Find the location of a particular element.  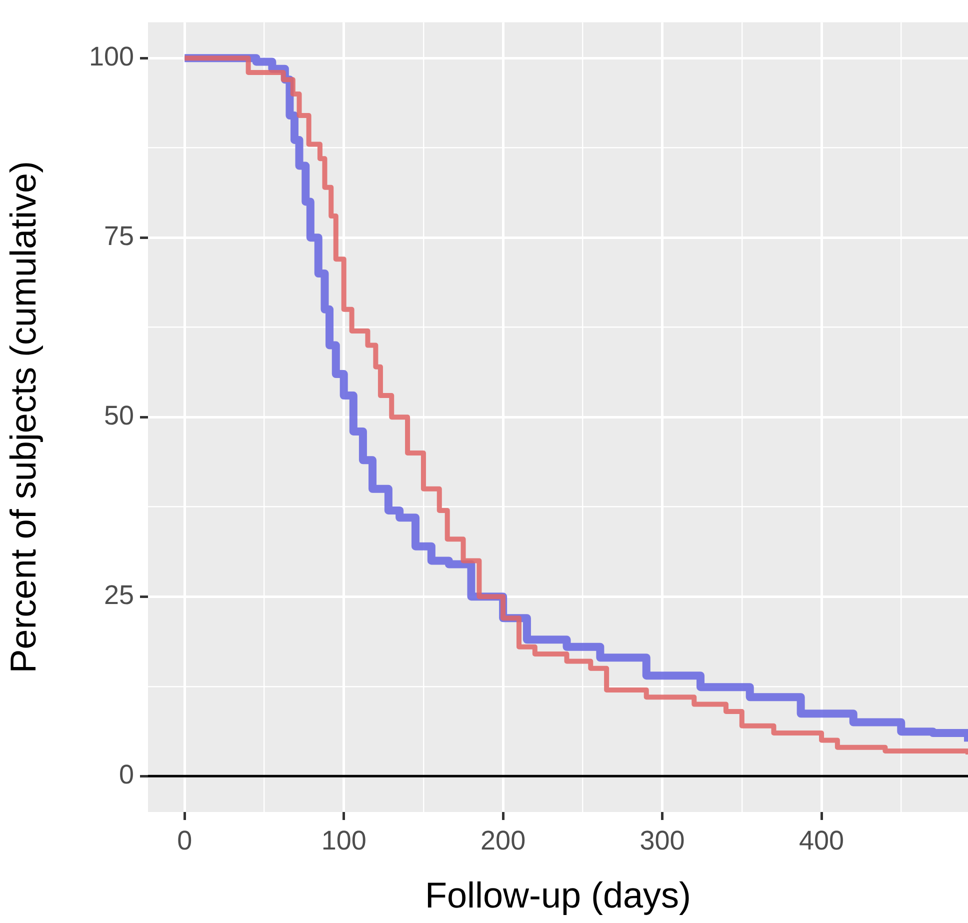

y-tick-label: 50 is located at coordinates (119, 415).